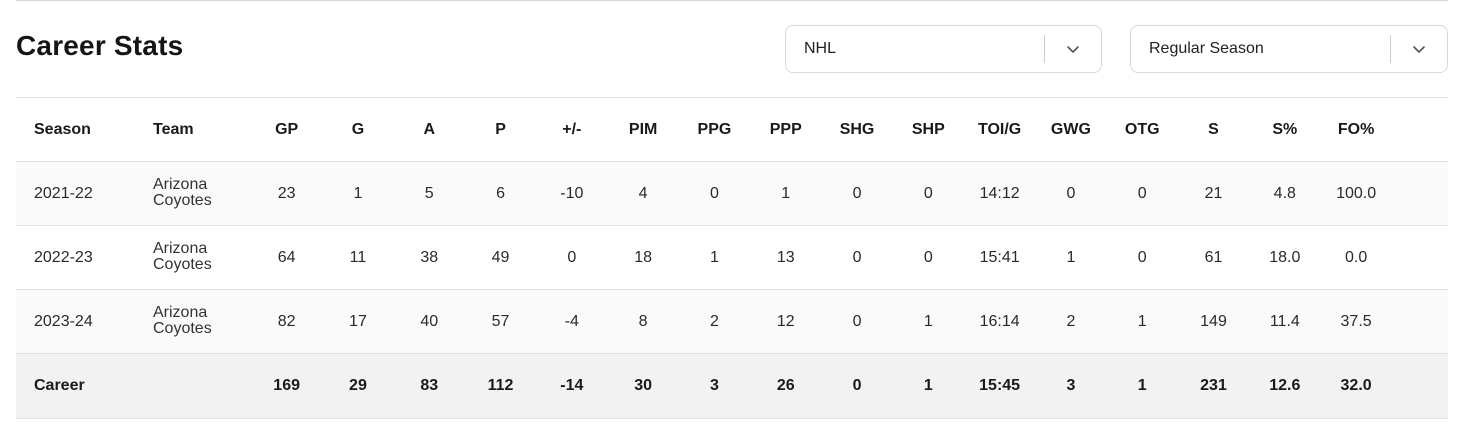 This screenshot has width=1460, height=429. What do you see at coordinates (1213, 129) in the screenshot?
I see `column-header-s: S` at bounding box center [1213, 129].